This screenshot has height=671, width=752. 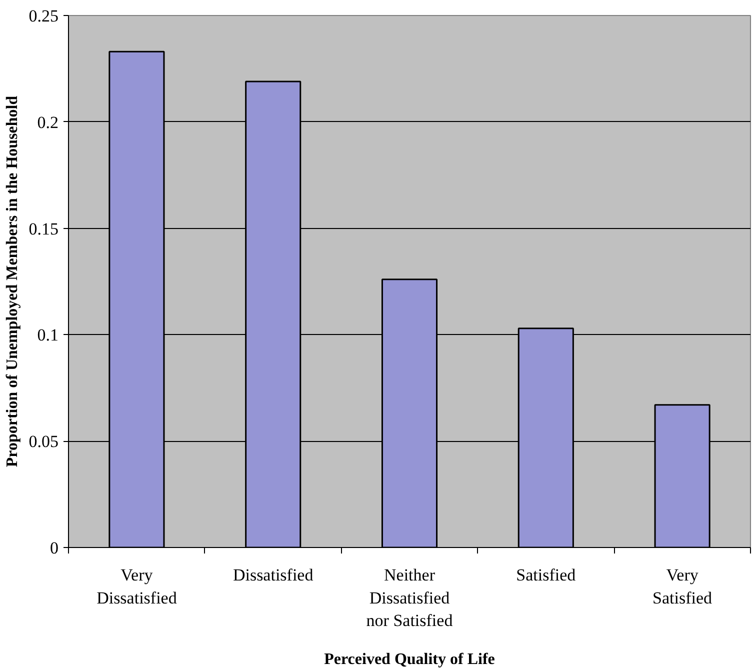 I want to click on y-tick-label: 0.25, so click(x=43, y=16).